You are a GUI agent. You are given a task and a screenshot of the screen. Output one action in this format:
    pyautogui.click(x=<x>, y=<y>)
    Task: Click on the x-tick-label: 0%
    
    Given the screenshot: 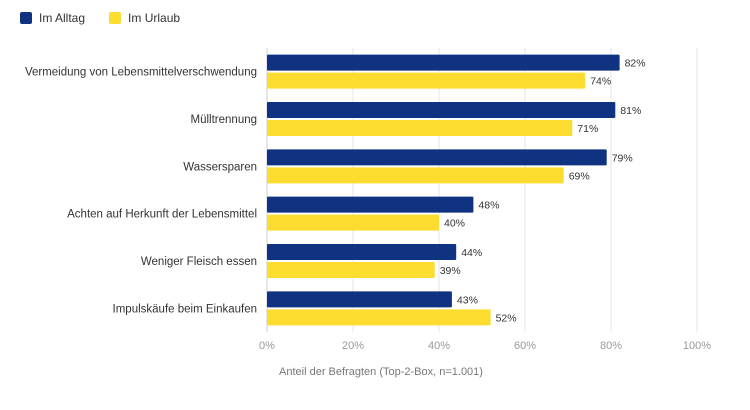 What is the action you would take?
    pyautogui.click(x=267, y=346)
    